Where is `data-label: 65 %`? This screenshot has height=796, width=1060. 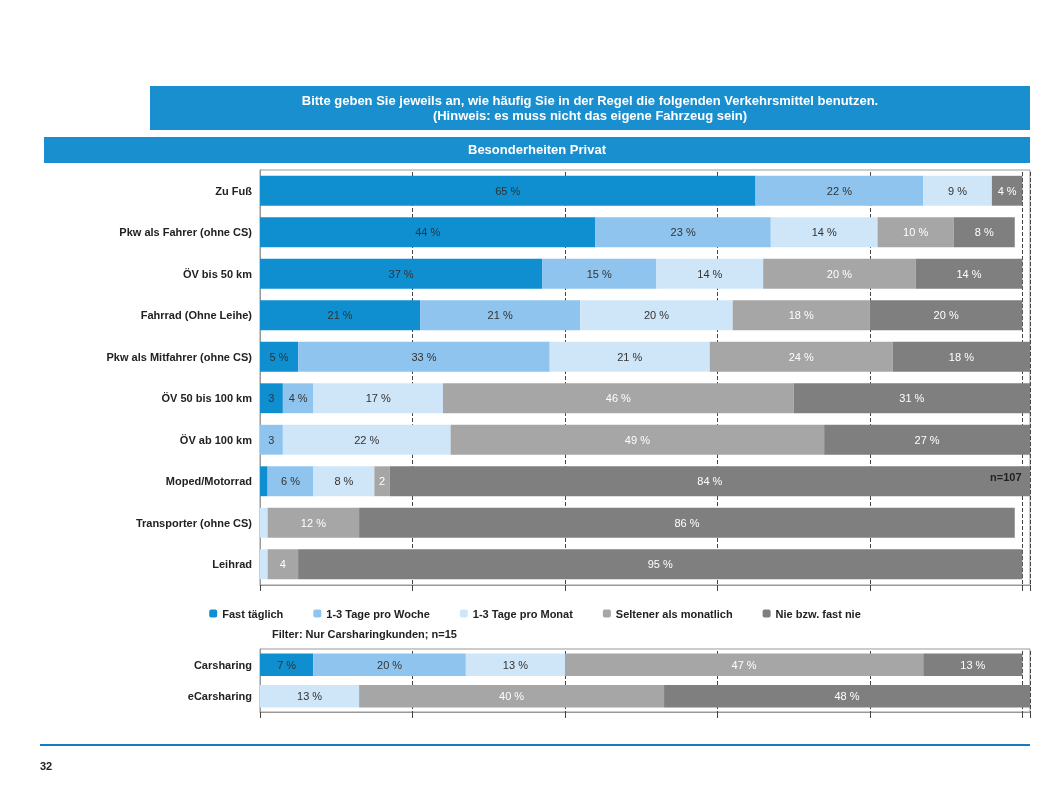
data-label: 65 % is located at coordinates (508, 190).